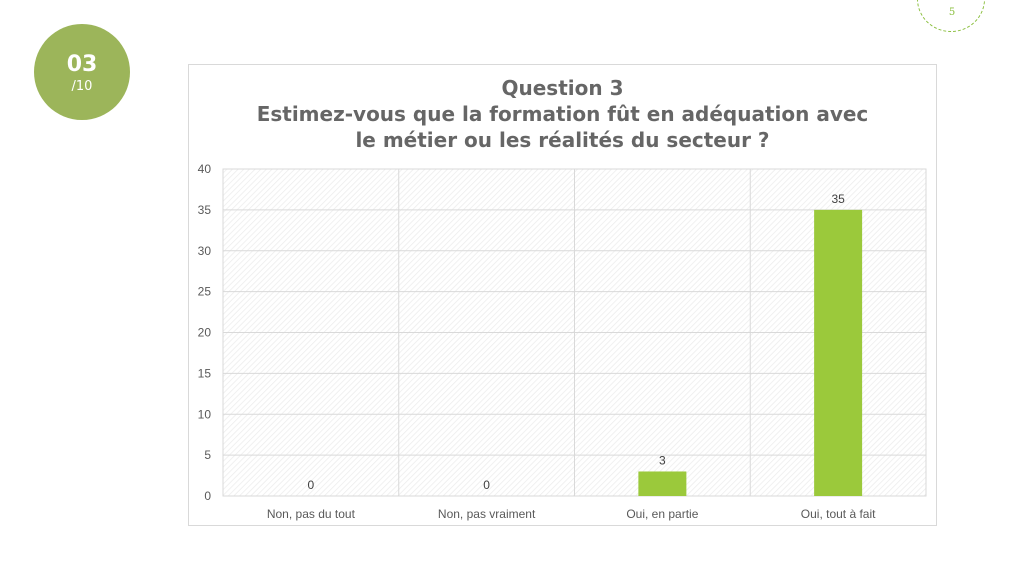  I want to click on y-tick-label: 20, so click(205, 333).